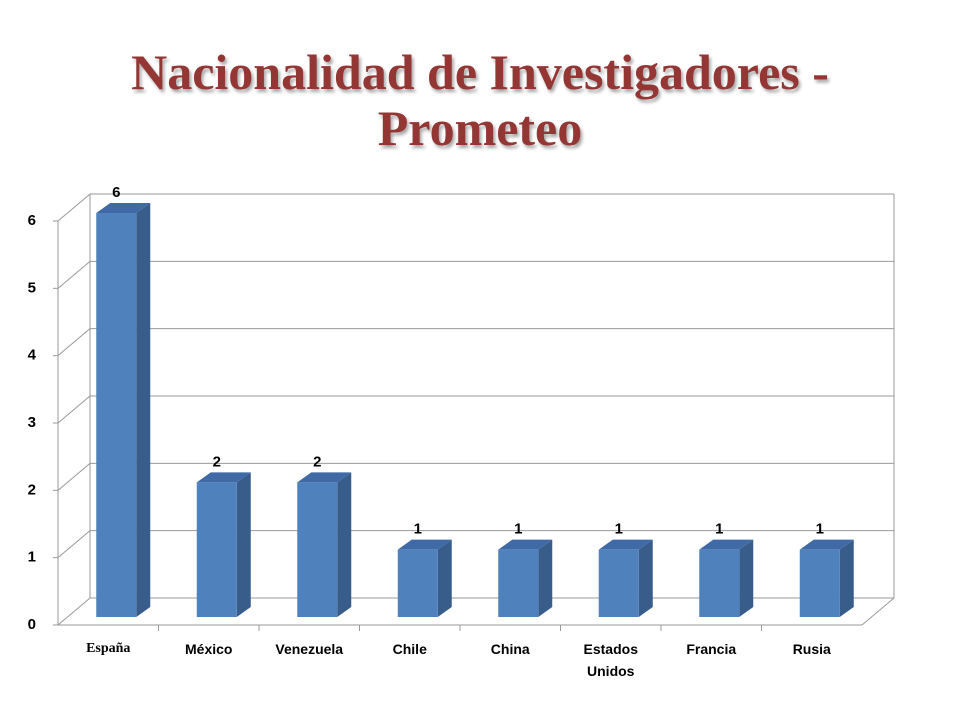 The height and width of the screenshot is (720, 960). What do you see at coordinates (32, 489) in the screenshot?
I see `y-tick-label: 2` at bounding box center [32, 489].